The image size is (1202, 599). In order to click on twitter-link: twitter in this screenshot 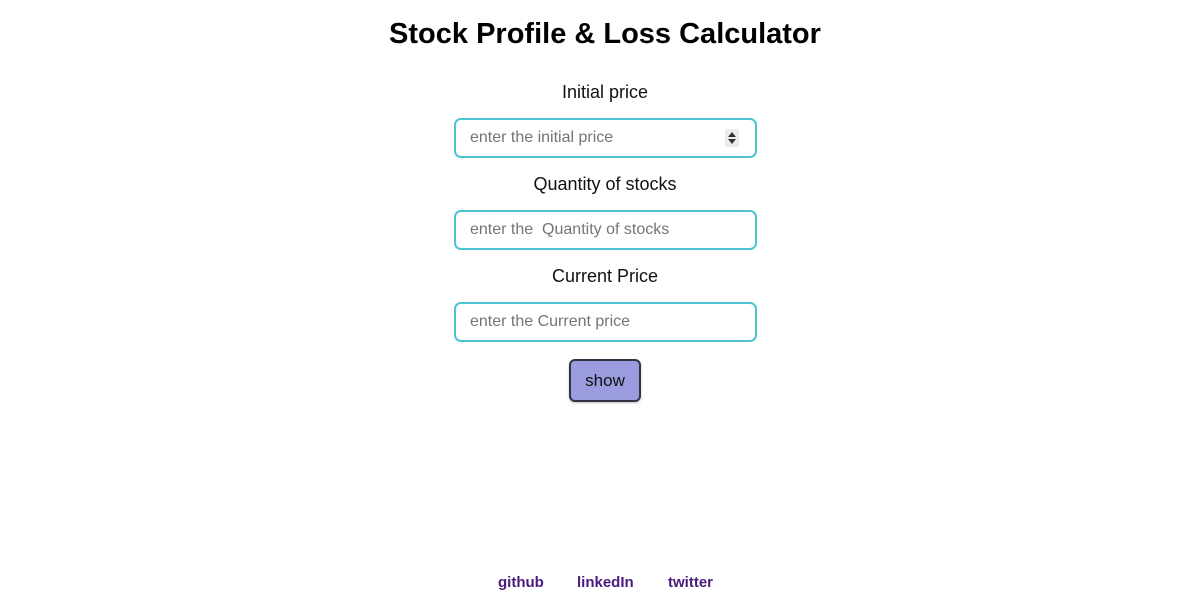, I will do `click(690, 582)`.